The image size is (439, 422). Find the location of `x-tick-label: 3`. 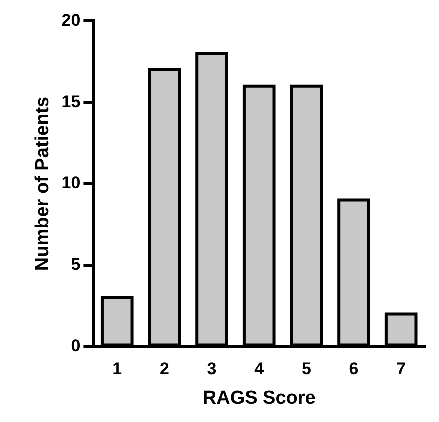

x-tick-label: 3 is located at coordinates (212, 369).